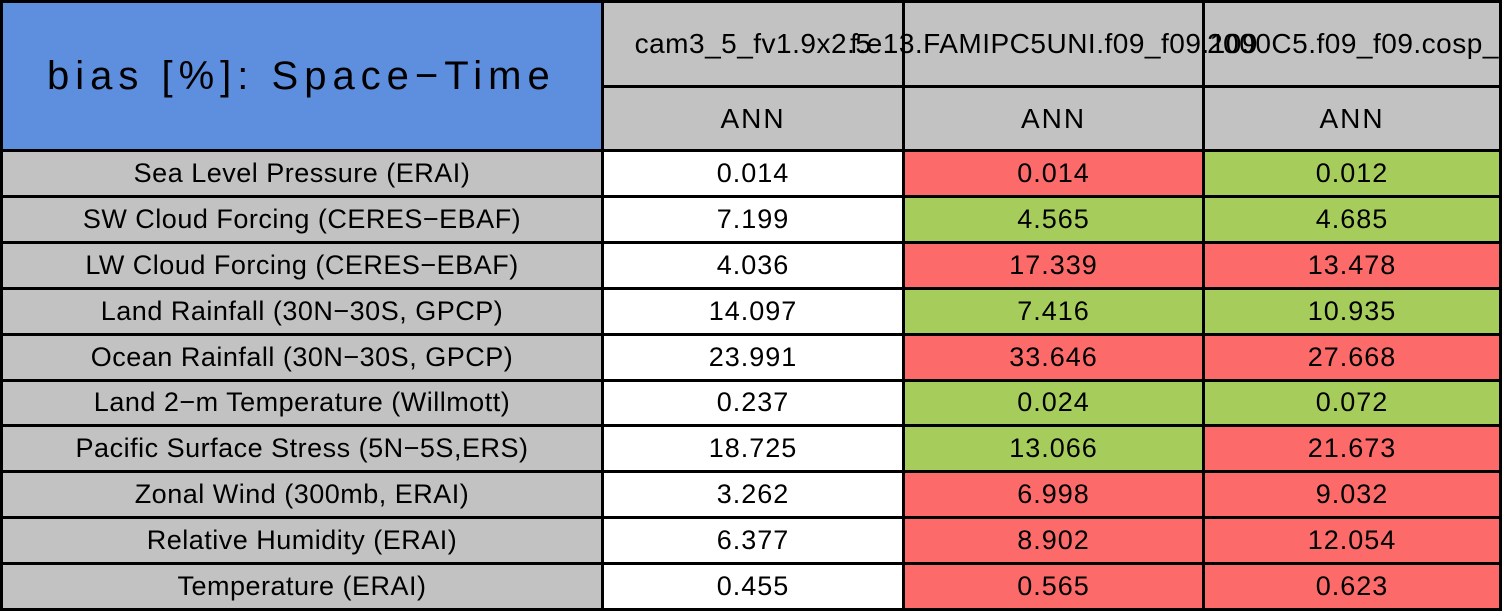 This screenshot has width=1510, height=611. What do you see at coordinates (753, 403) in the screenshot?
I see `value-cell: 0.237` at bounding box center [753, 403].